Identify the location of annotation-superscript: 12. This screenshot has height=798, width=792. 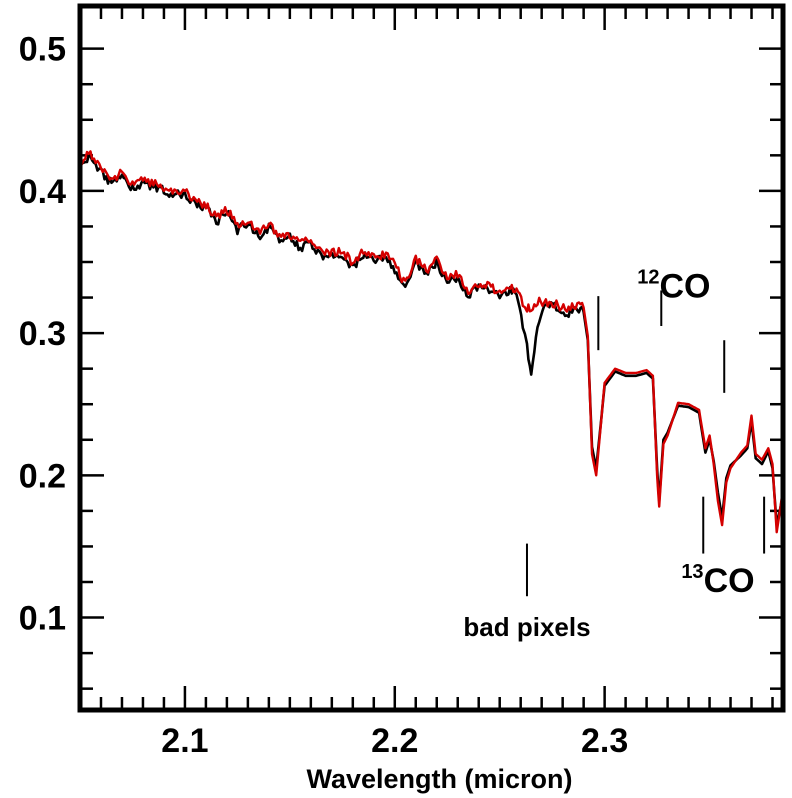
(648, 278).